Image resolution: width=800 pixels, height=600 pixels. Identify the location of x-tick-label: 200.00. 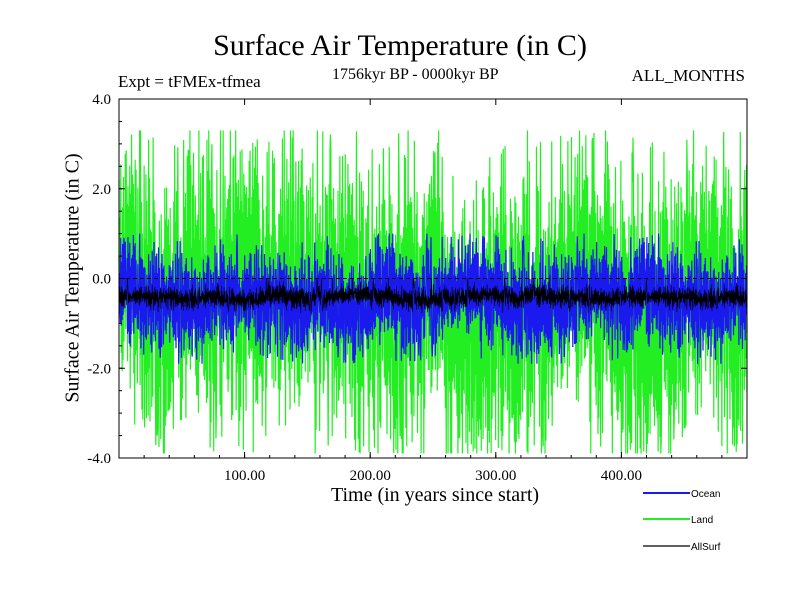
(370, 476).